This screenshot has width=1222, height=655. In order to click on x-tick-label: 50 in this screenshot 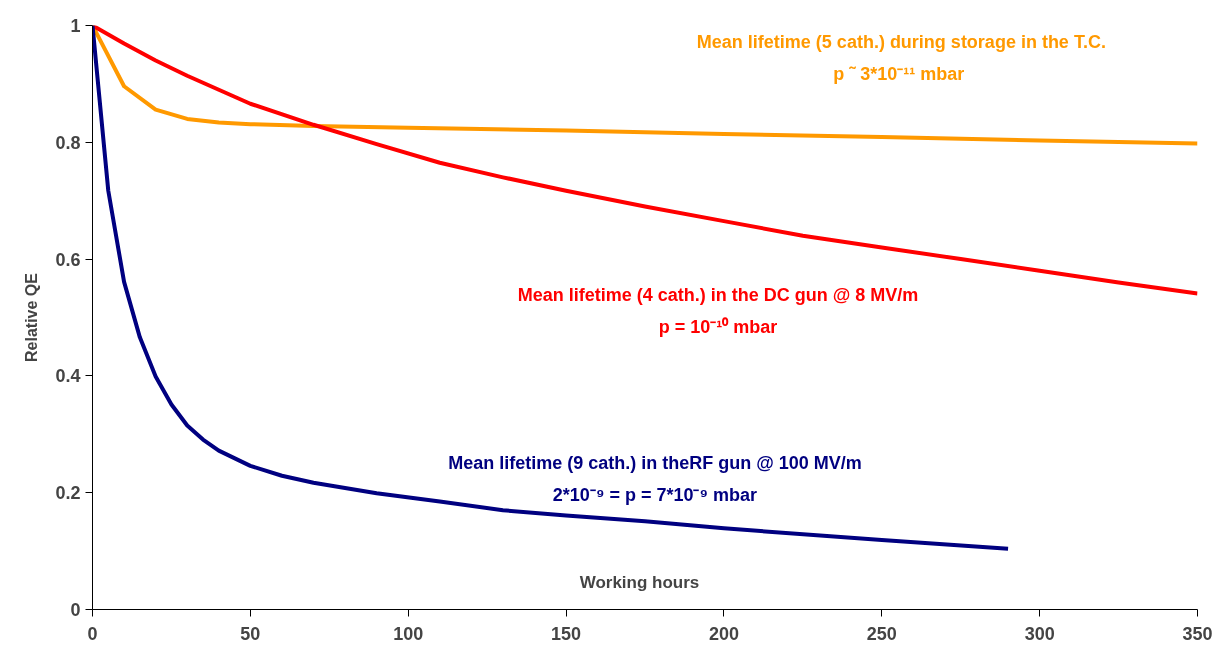, I will do `click(250, 633)`.